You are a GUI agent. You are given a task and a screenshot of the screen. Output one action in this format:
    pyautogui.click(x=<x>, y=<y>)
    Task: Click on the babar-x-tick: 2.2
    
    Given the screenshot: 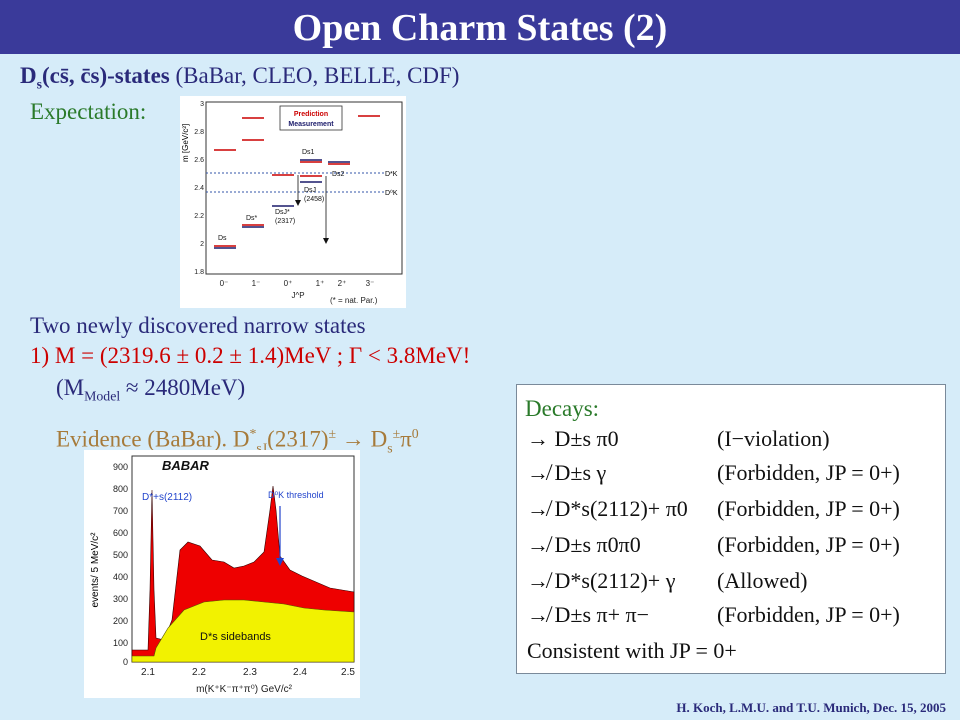 What is the action you would take?
    pyautogui.click(x=199, y=672)
    